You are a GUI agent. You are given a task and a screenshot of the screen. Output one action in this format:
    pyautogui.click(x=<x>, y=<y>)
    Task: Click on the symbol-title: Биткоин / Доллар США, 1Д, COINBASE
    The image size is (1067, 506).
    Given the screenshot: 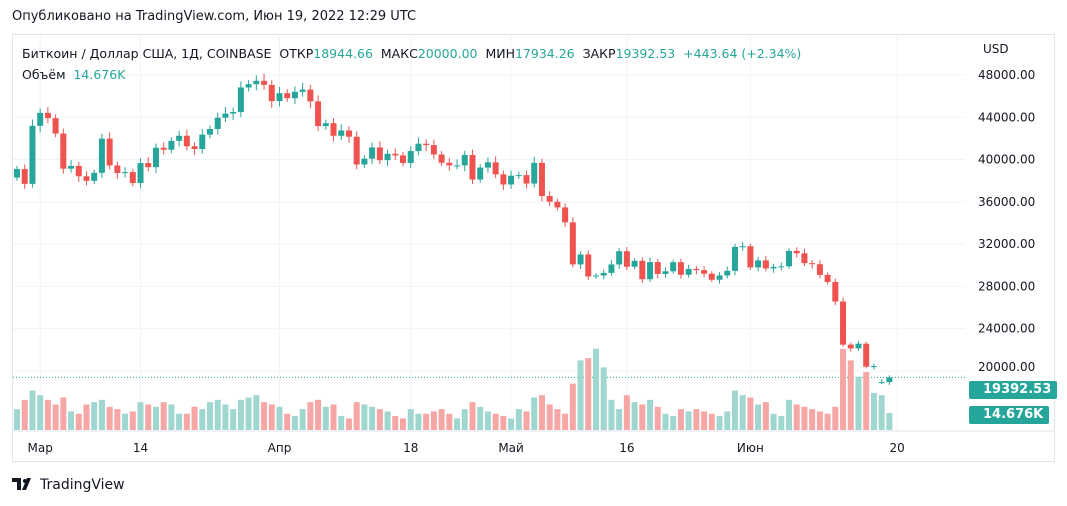 What is the action you would take?
    pyautogui.click(x=147, y=53)
    